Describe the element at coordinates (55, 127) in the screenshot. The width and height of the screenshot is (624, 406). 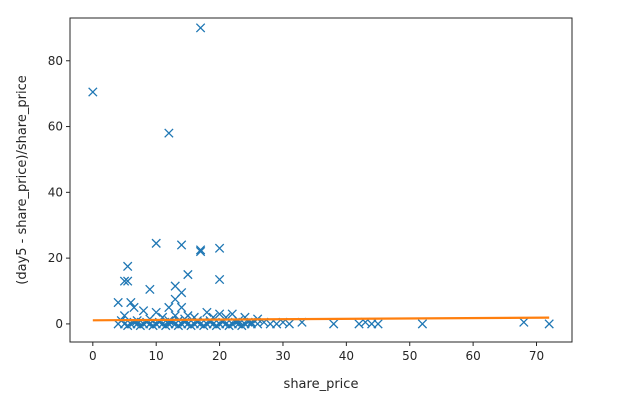
I see `y-tick-label: 60` at that location.